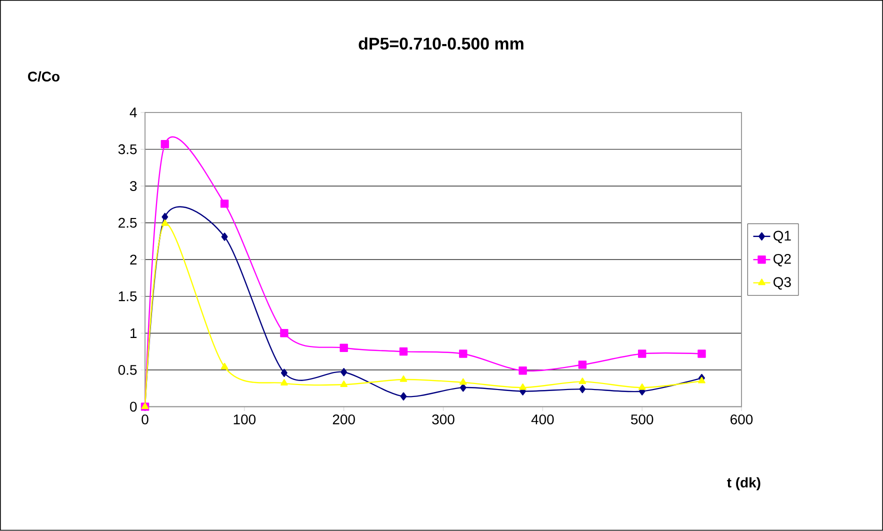  Describe the element at coordinates (133, 333) in the screenshot. I see `y-tick-label: 1` at that location.